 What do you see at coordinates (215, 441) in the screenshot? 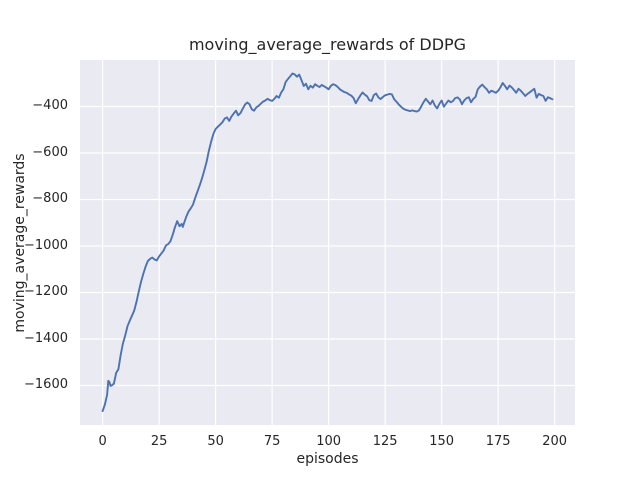
I see `x-tick-label: 50` at bounding box center [215, 441].